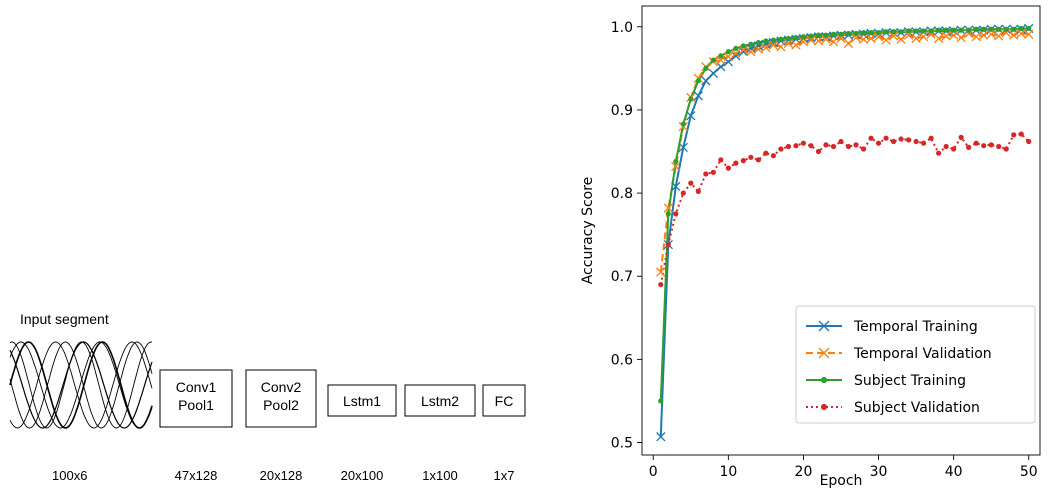 Image resolution: width=1055 pixels, height=491 pixels. I want to click on layer-fc: FC 1x7, so click(504, 433).